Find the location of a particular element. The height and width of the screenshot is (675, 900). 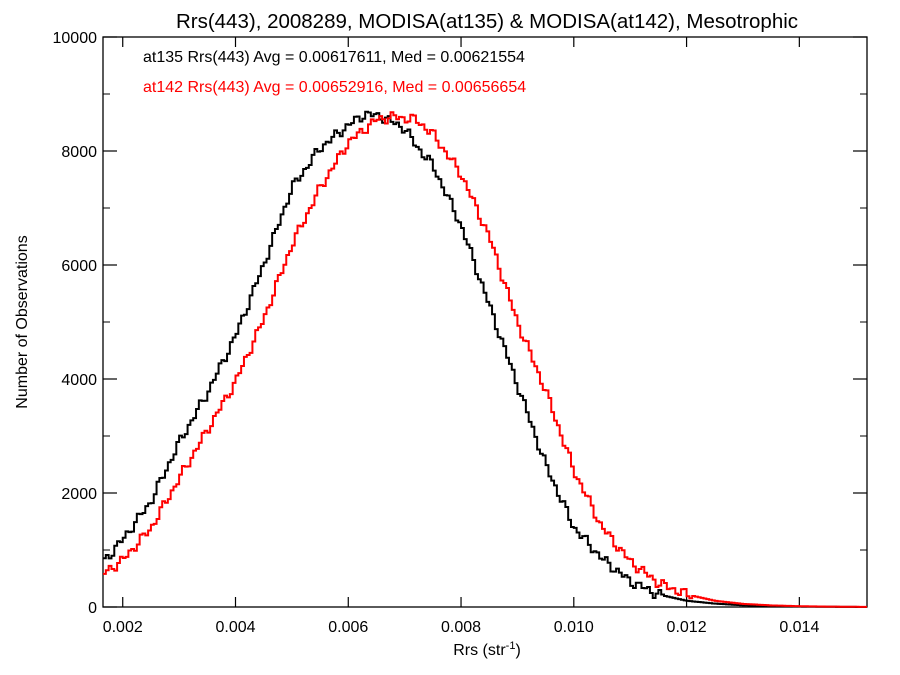

x-axis-label: Rrs (str-1) is located at coordinates (487, 649).